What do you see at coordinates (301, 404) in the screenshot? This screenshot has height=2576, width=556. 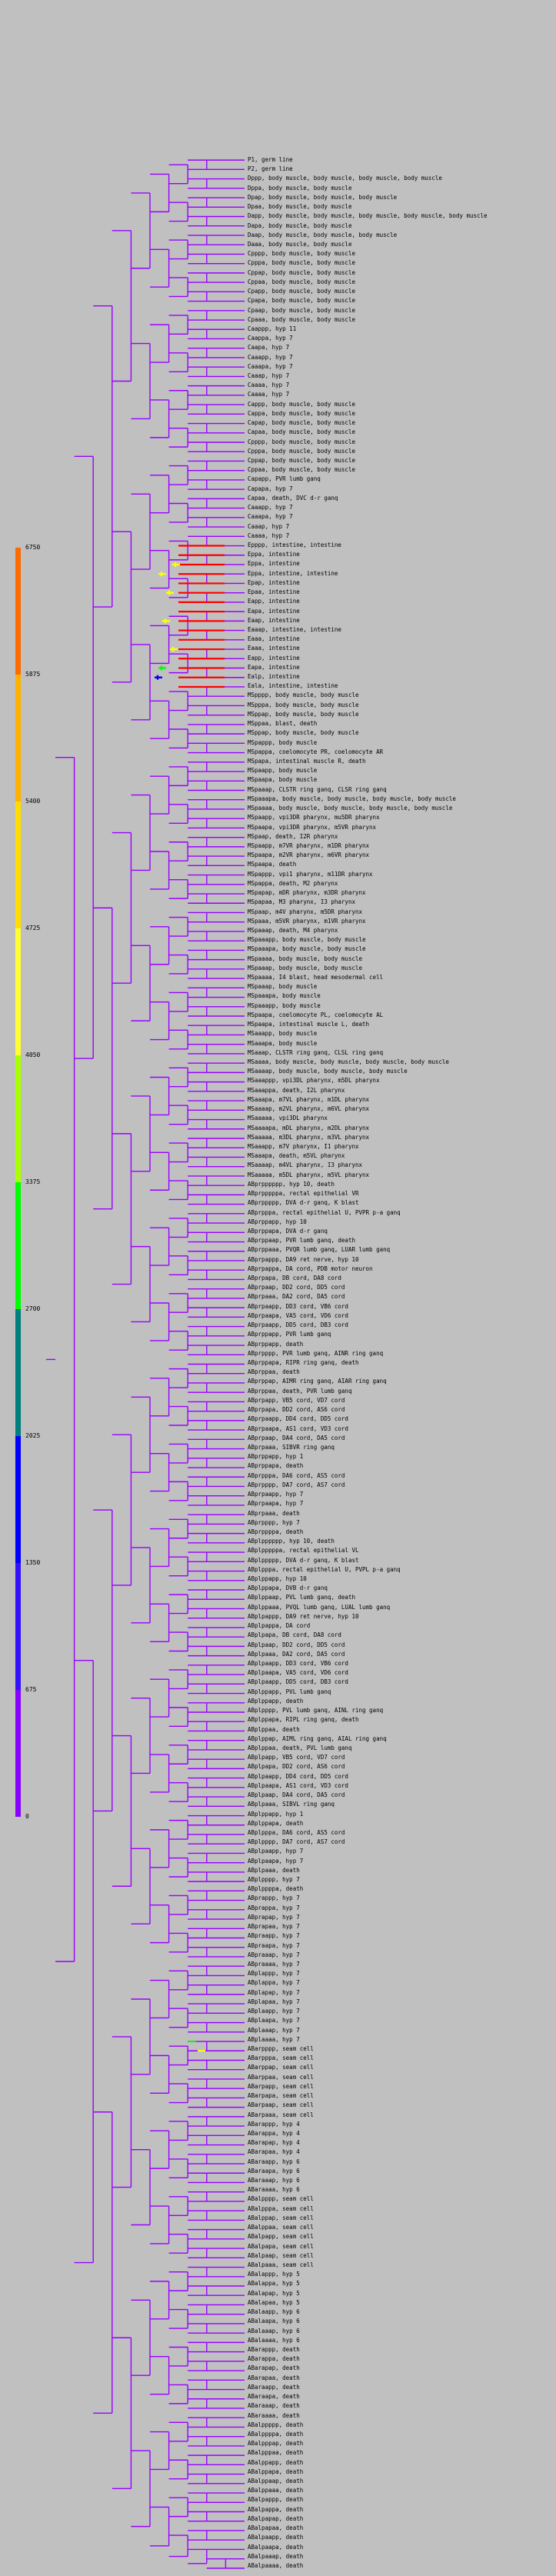 I see `cell-leaf-label: Cappp, body muscle, body muscle` at bounding box center [301, 404].